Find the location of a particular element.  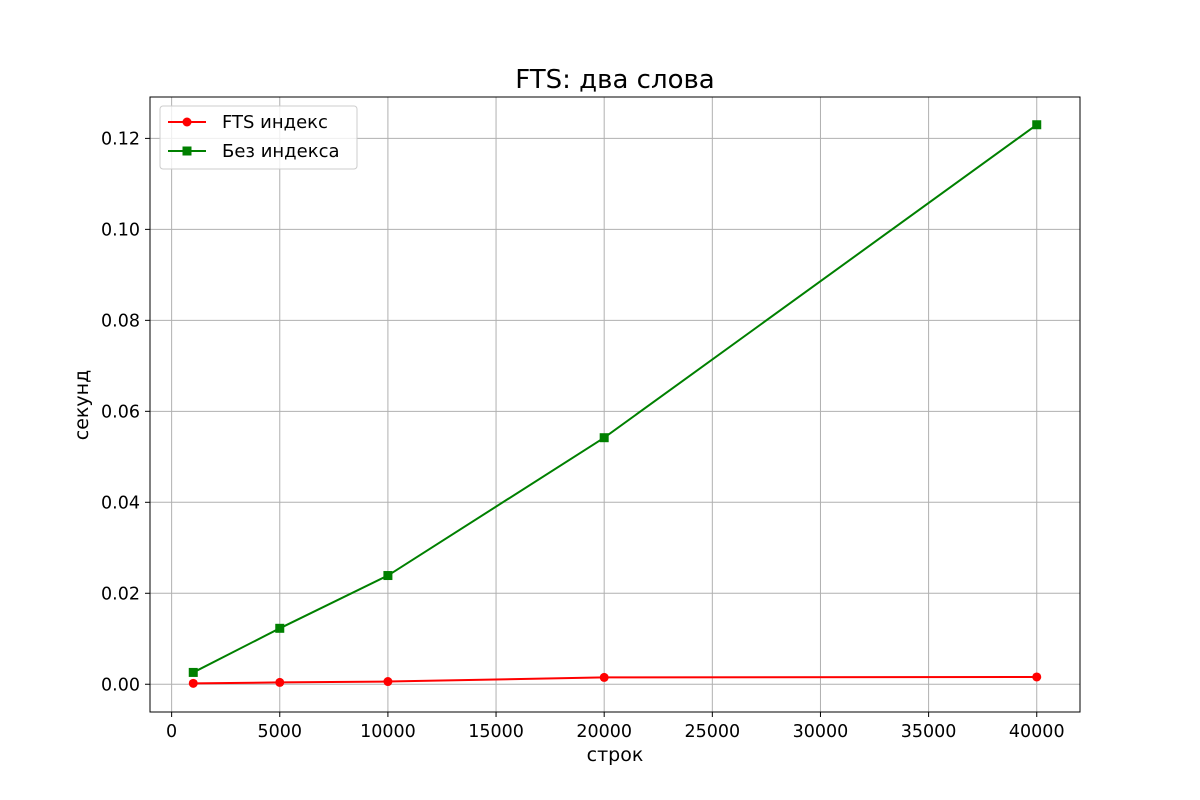

x-axis-label: строк is located at coordinates (615, 755).